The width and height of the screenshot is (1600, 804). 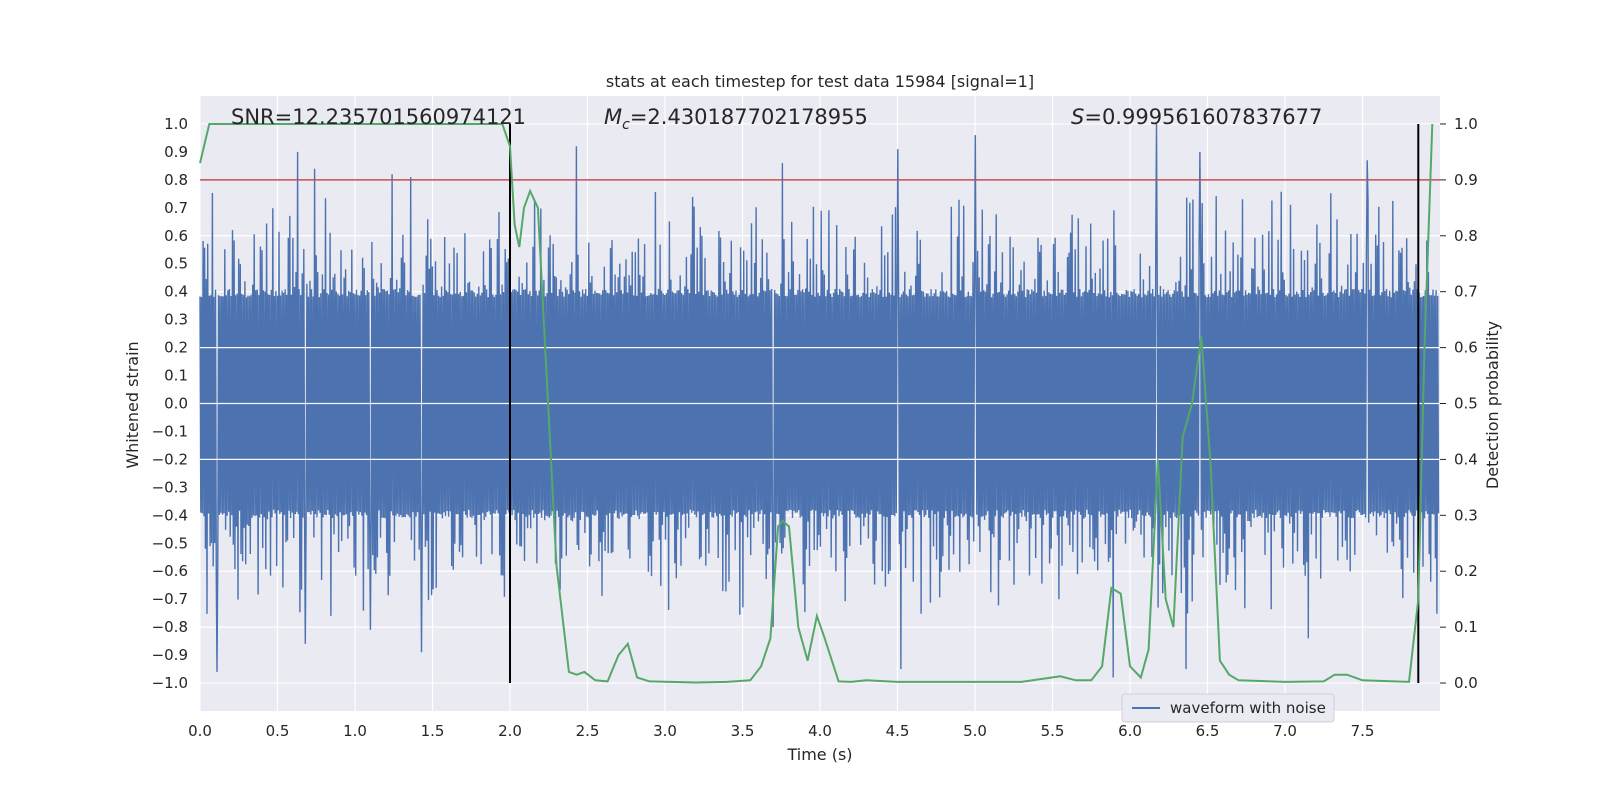 What do you see at coordinates (613, 117) in the screenshot?
I see `chirp-mass-symbol: M` at bounding box center [613, 117].